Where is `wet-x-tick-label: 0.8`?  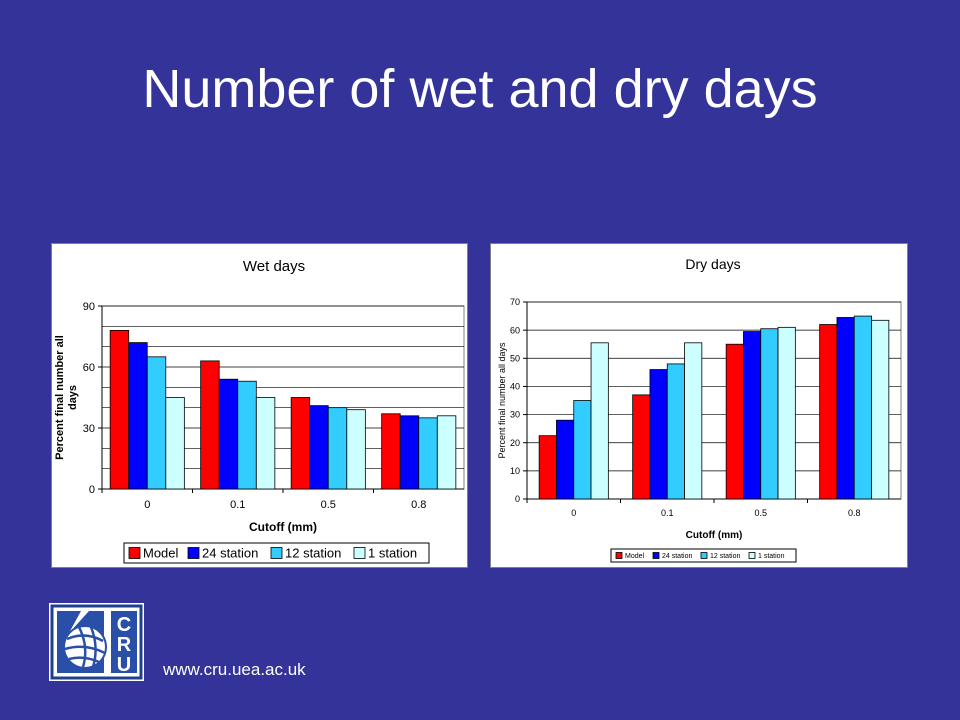
wet-x-tick-label: 0.8 is located at coordinates (418, 505).